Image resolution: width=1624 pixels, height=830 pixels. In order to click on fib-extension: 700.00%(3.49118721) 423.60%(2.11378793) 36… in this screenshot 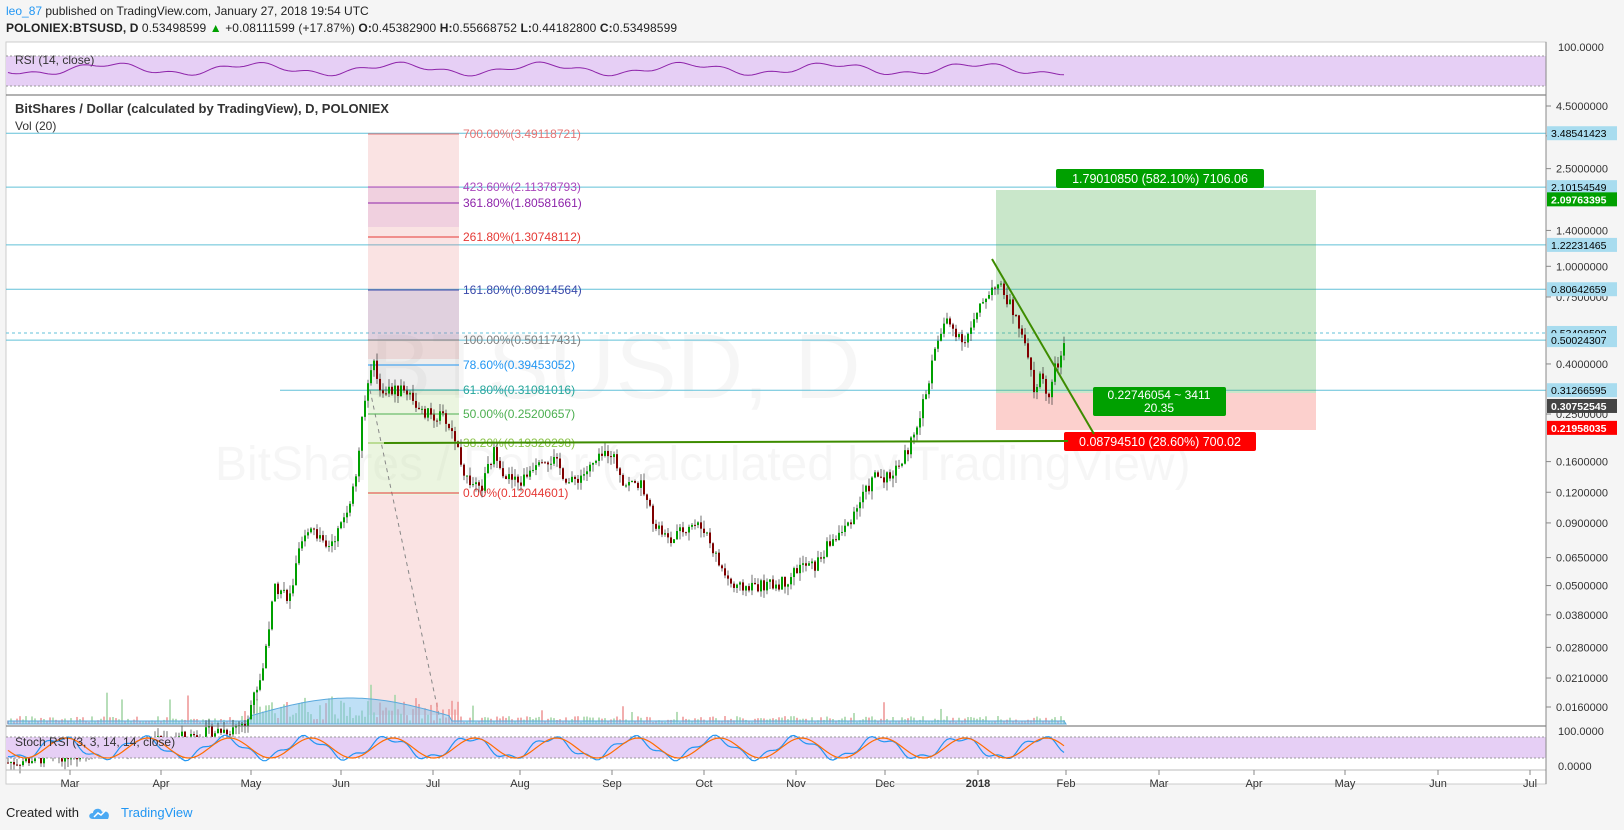, I will do `click(475, 424)`.